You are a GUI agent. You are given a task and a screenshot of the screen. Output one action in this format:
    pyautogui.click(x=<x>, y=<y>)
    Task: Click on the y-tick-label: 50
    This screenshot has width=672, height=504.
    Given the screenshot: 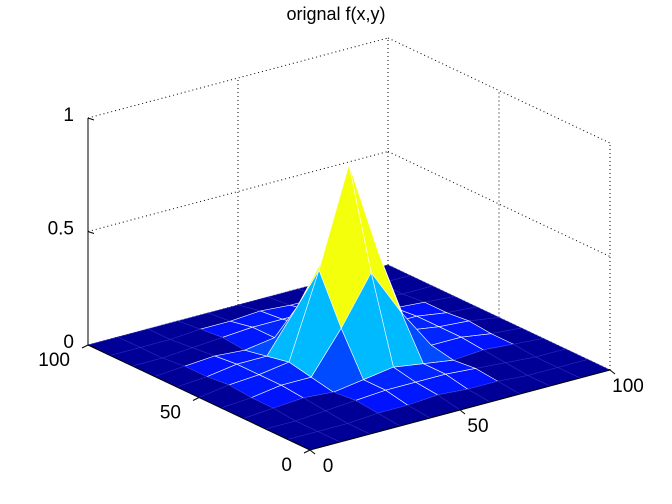 What is the action you would take?
    pyautogui.click(x=170, y=413)
    